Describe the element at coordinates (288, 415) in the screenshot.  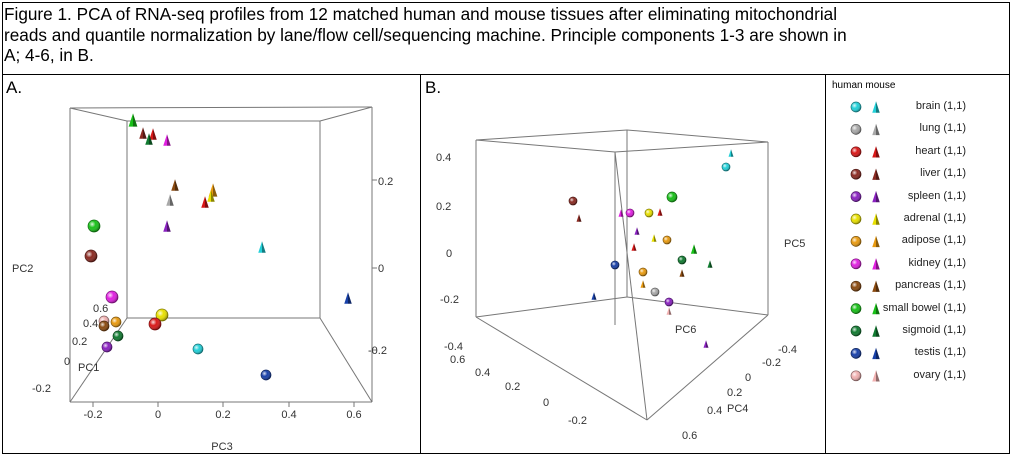
I see `pc3-tick-label: 0.4` at that location.